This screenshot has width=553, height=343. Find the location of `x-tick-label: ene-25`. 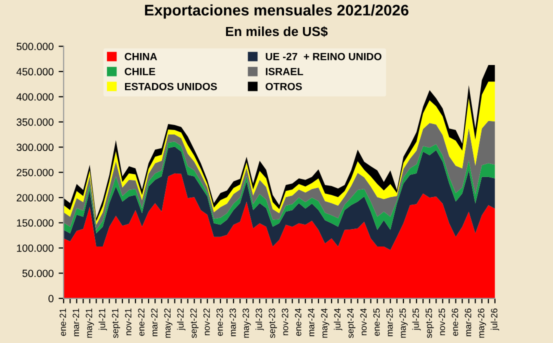

x-tick-label: ene-25 is located at coordinates (376, 322).